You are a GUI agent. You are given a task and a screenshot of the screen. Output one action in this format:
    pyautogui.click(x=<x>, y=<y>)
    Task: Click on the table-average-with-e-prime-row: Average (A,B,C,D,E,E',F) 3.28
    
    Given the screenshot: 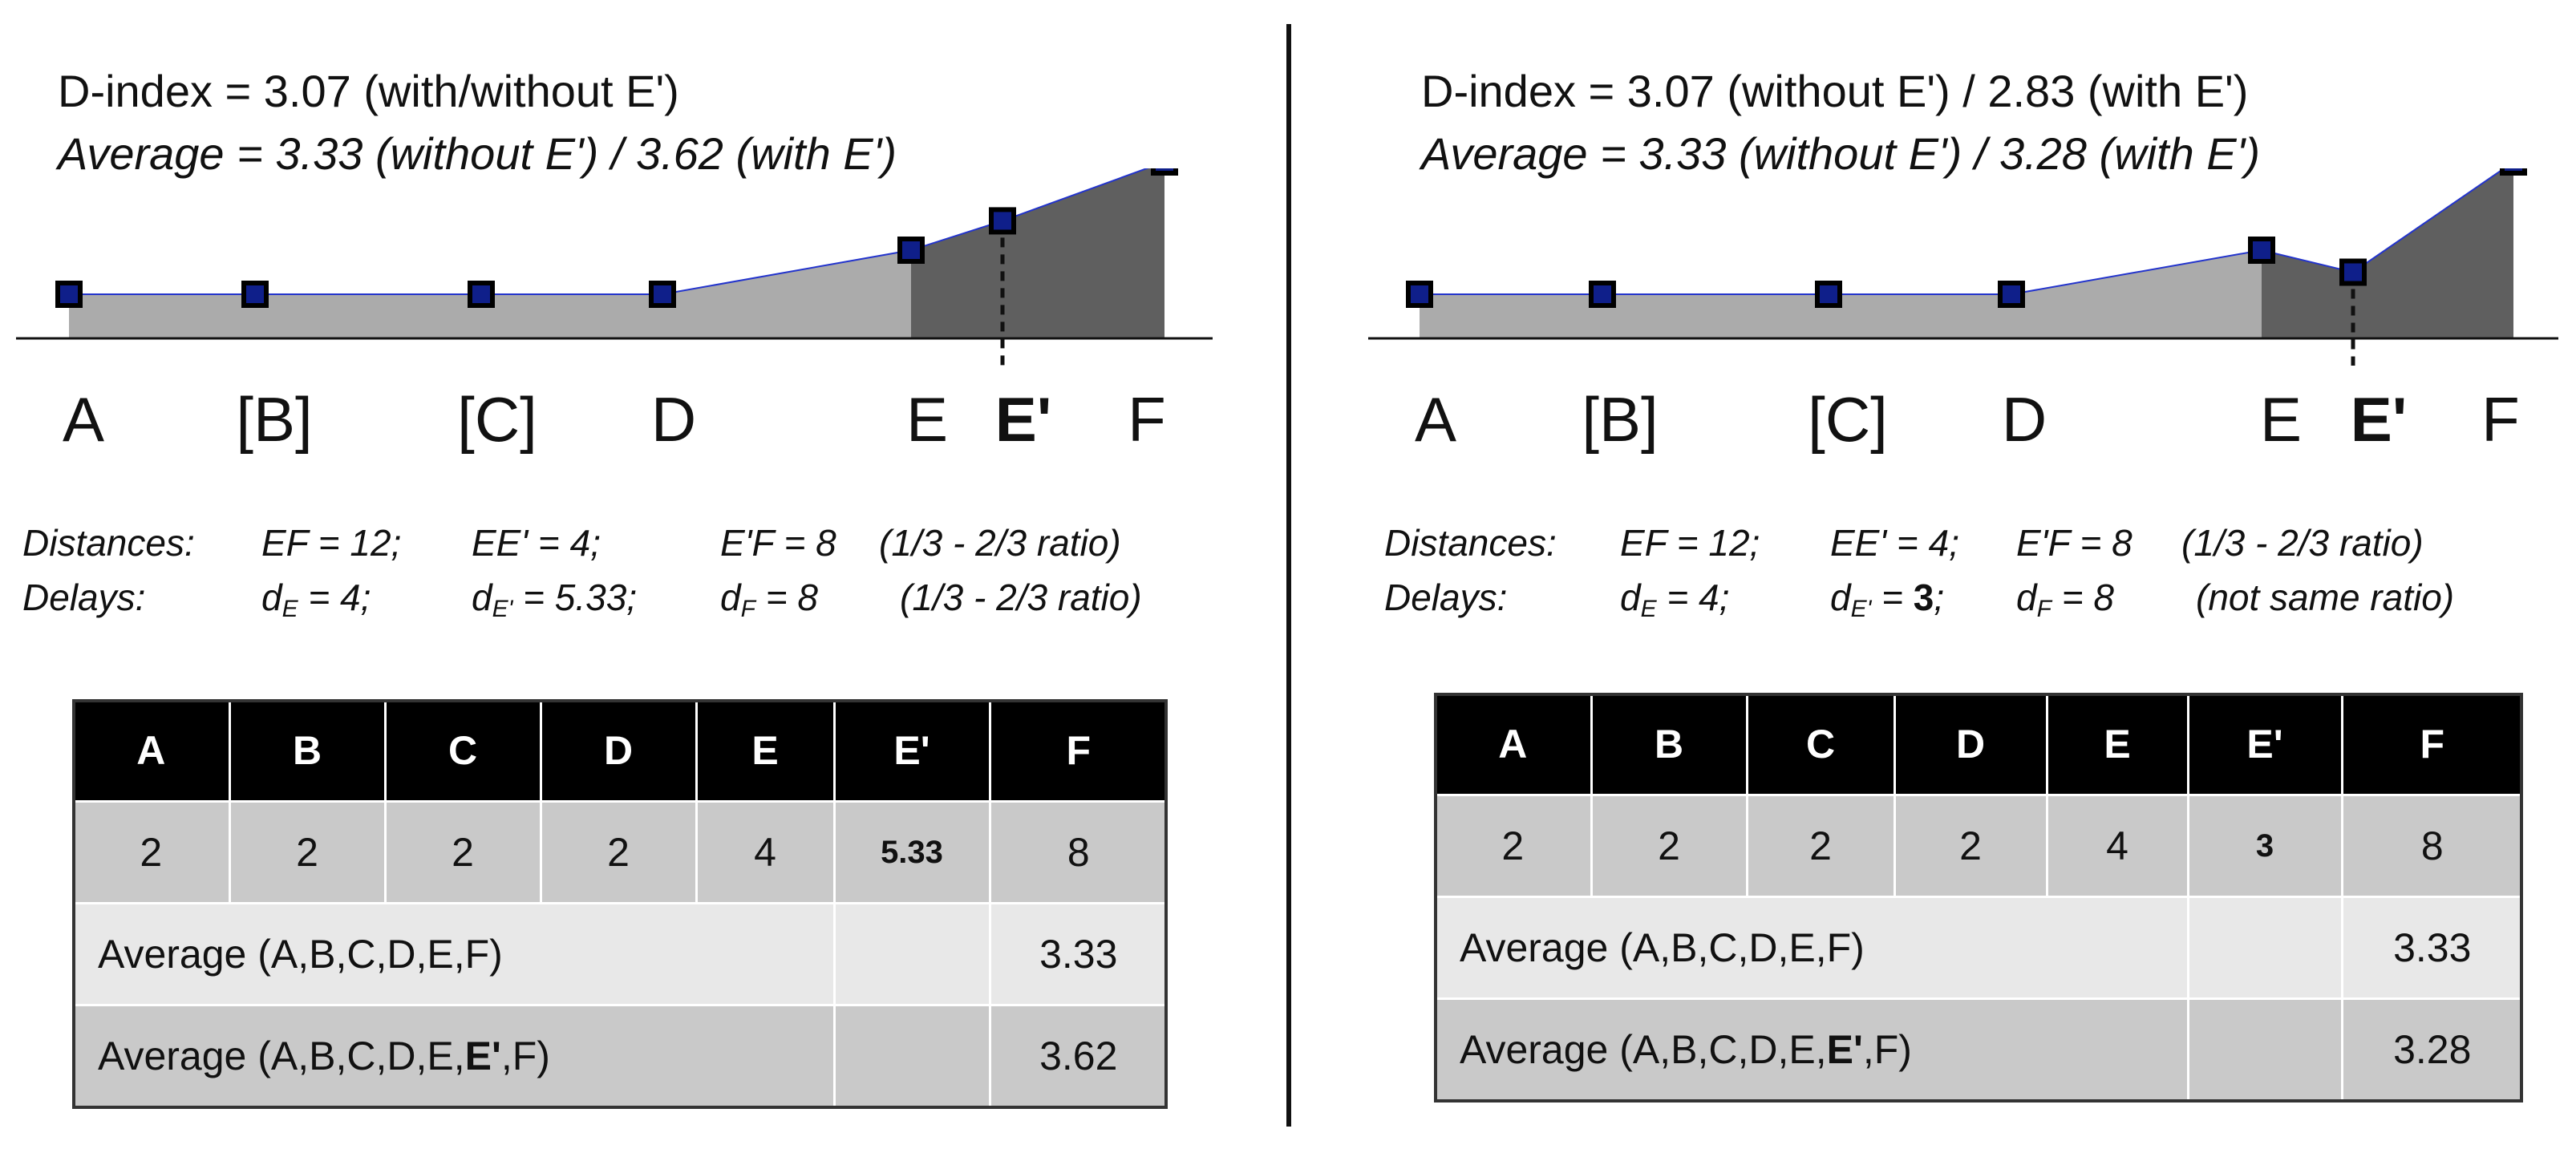 What is the action you would take?
    pyautogui.click(x=1978, y=1048)
    